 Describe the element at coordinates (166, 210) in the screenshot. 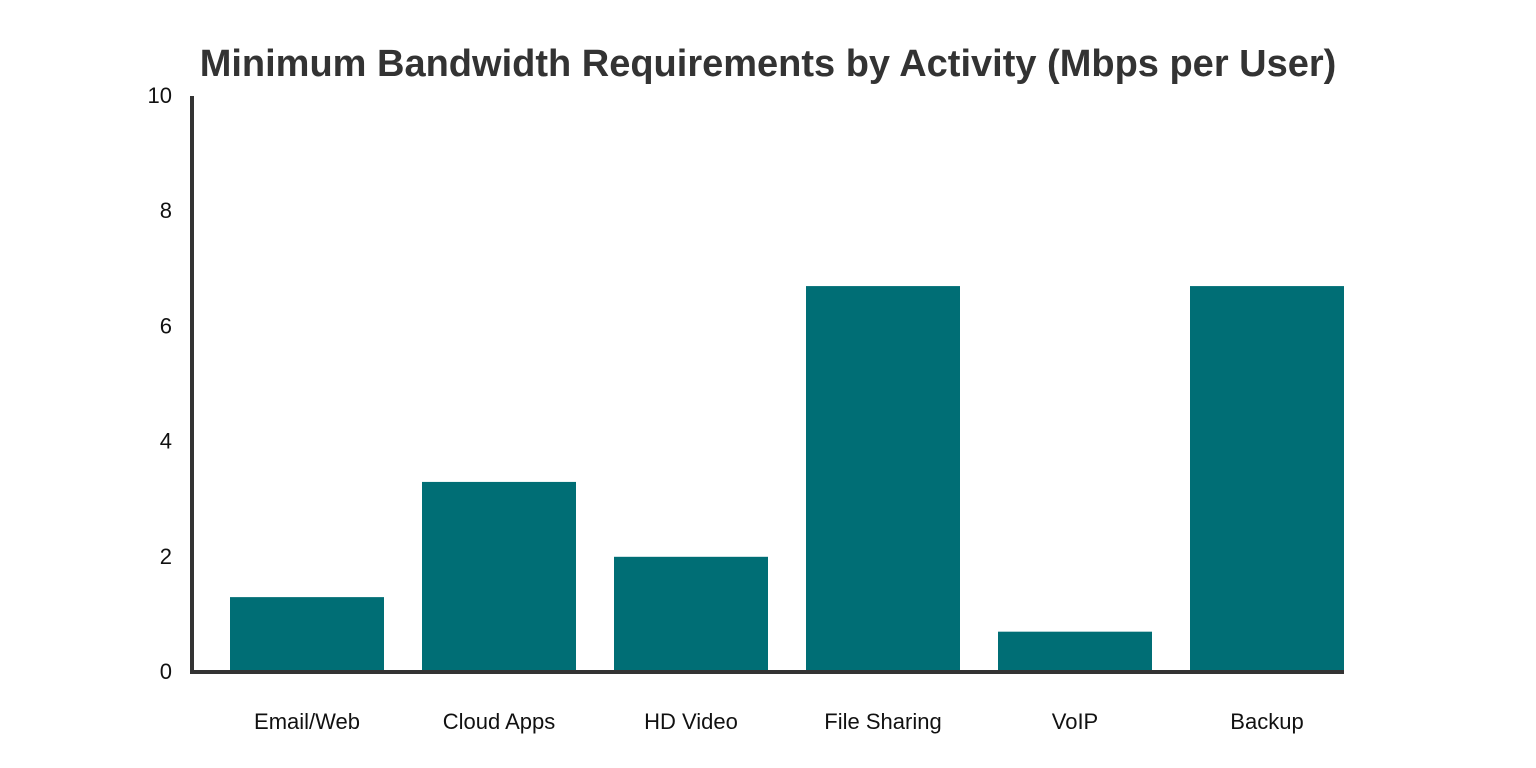

I see `y-tick-label: 8` at that location.